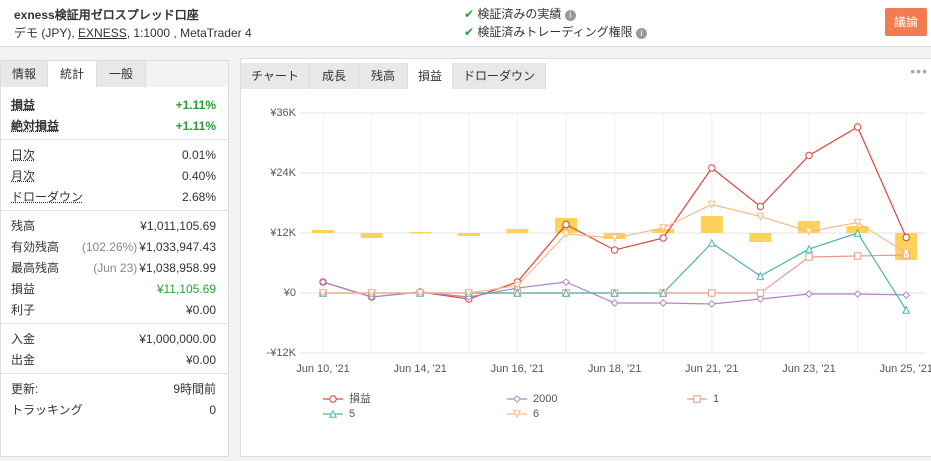 This screenshot has width=931, height=461. I want to click on stat-row: 損益 +1.11%, so click(113, 105).